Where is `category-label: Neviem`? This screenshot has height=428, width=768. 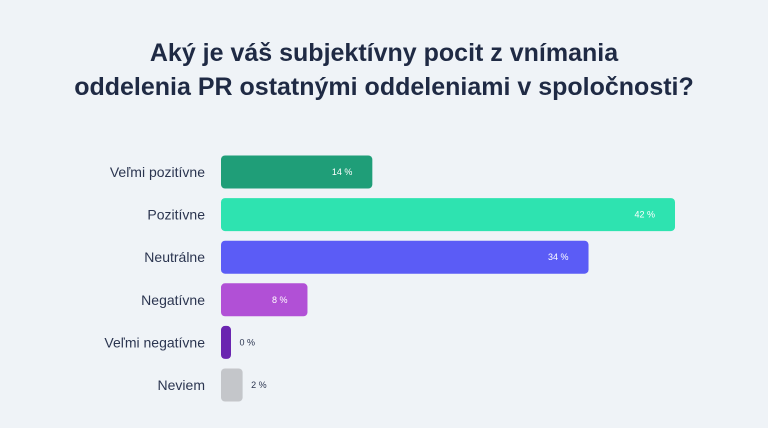
category-label: Neviem is located at coordinates (181, 385).